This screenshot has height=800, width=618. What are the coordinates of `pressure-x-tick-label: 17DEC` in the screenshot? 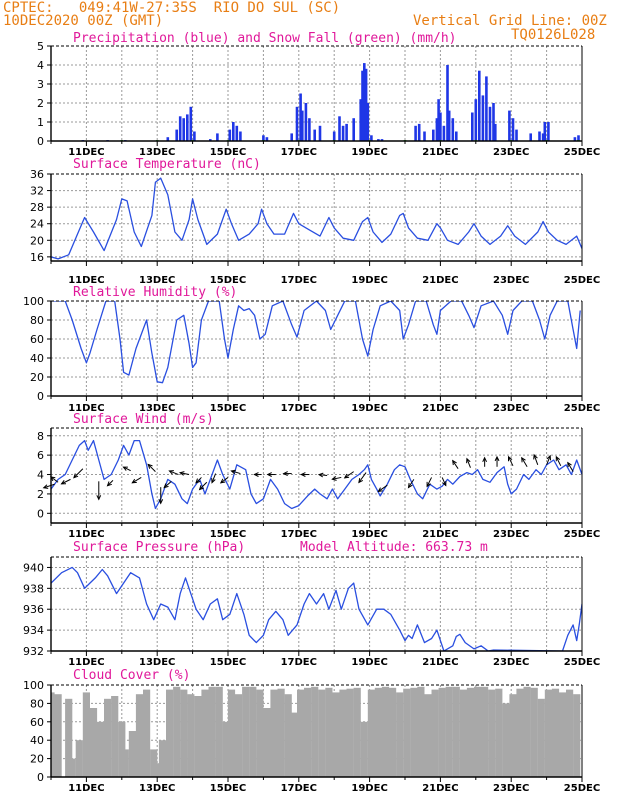 It's located at (299, 662).